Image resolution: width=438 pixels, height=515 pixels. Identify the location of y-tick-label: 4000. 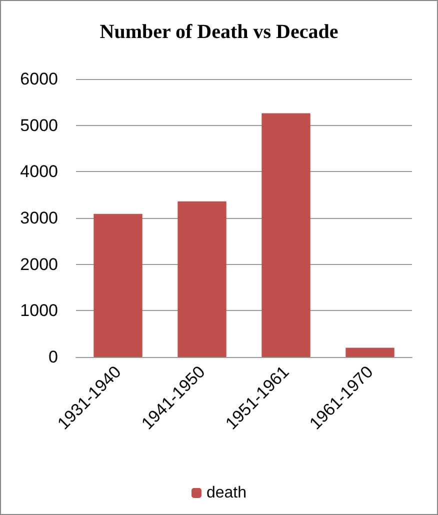
(39, 172).